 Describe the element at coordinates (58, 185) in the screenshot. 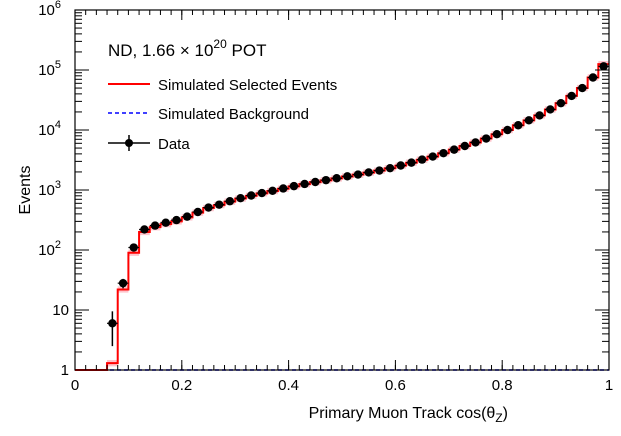

I see `y-tick-label-exponent: 3` at that location.